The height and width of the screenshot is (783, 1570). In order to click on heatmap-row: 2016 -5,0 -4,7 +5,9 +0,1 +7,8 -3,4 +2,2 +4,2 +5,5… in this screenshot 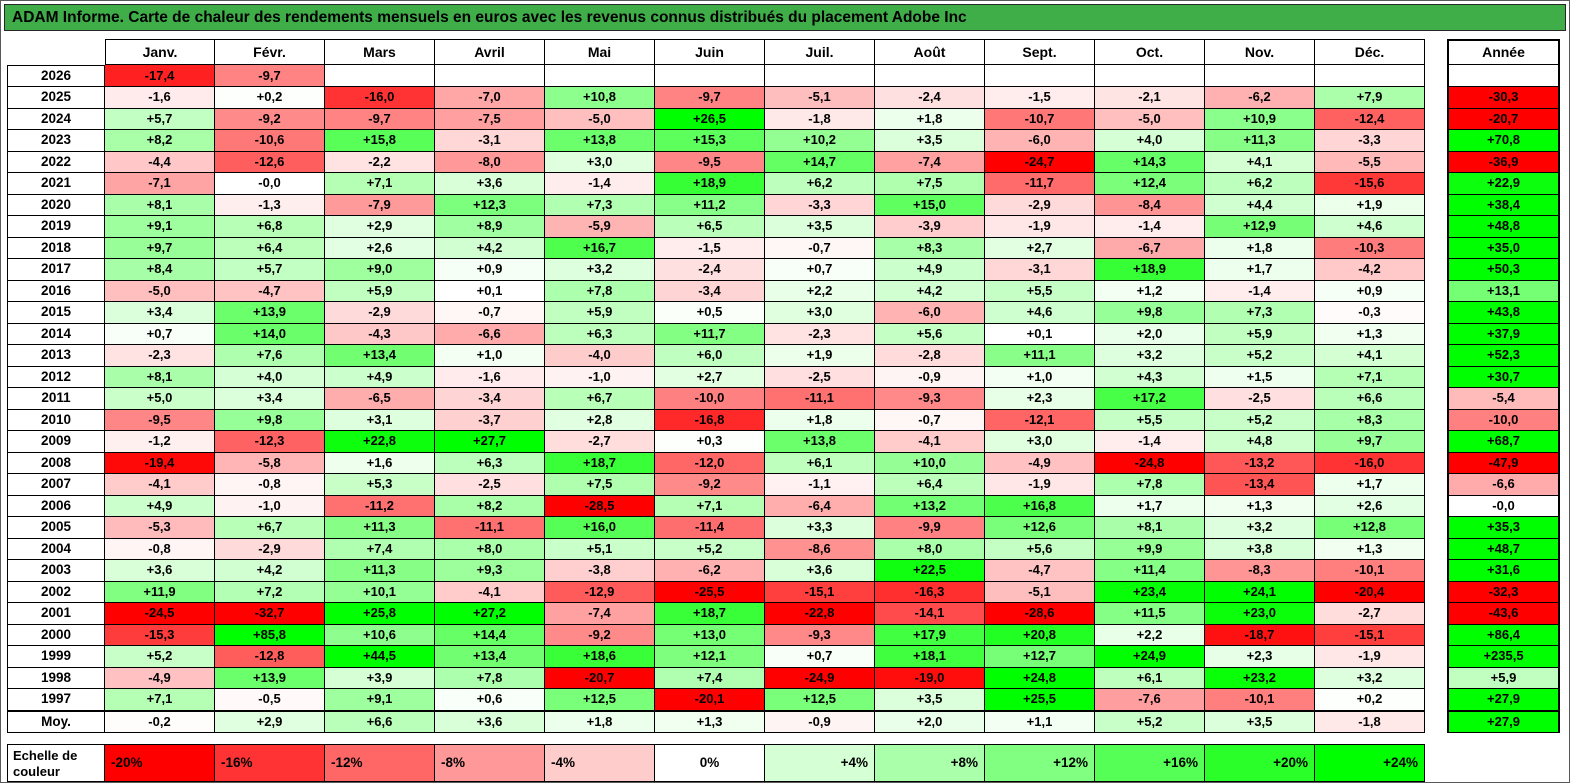, I will do `click(783, 291)`.